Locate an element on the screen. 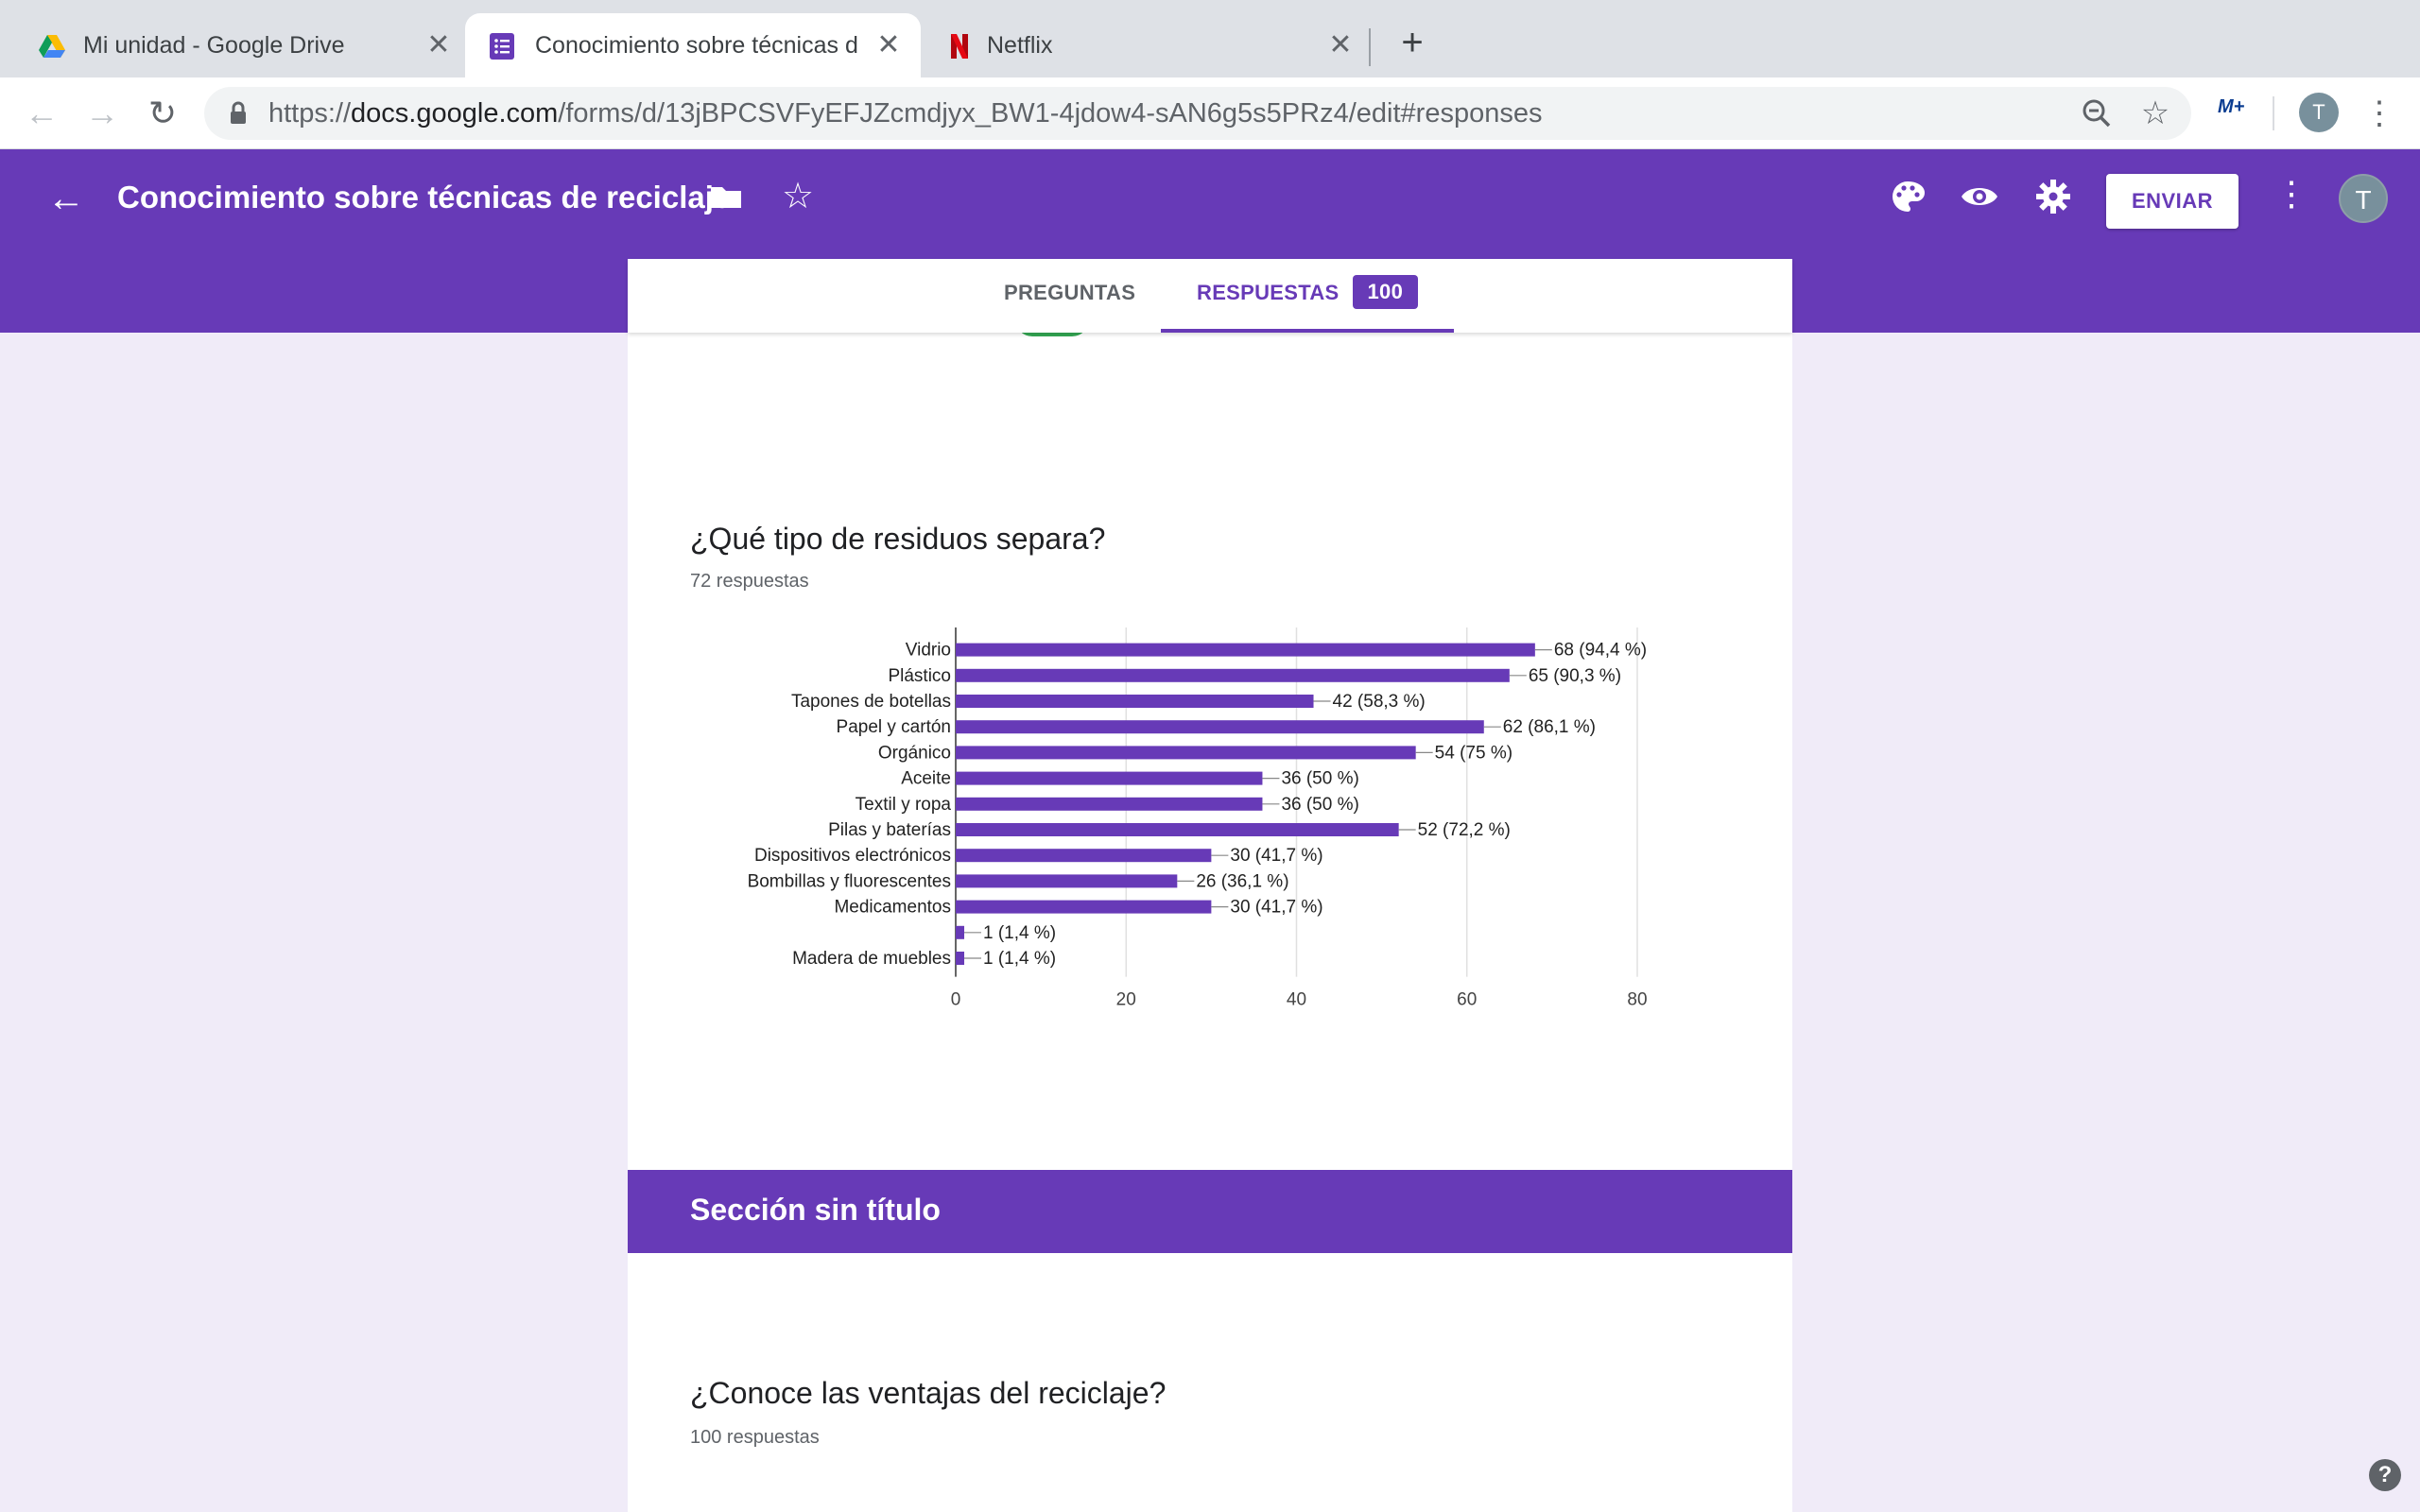 The width and height of the screenshot is (2420, 1512). form-tabs-bar: PREGUNTAS RESPUESTAS 100 is located at coordinates (1210, 296).